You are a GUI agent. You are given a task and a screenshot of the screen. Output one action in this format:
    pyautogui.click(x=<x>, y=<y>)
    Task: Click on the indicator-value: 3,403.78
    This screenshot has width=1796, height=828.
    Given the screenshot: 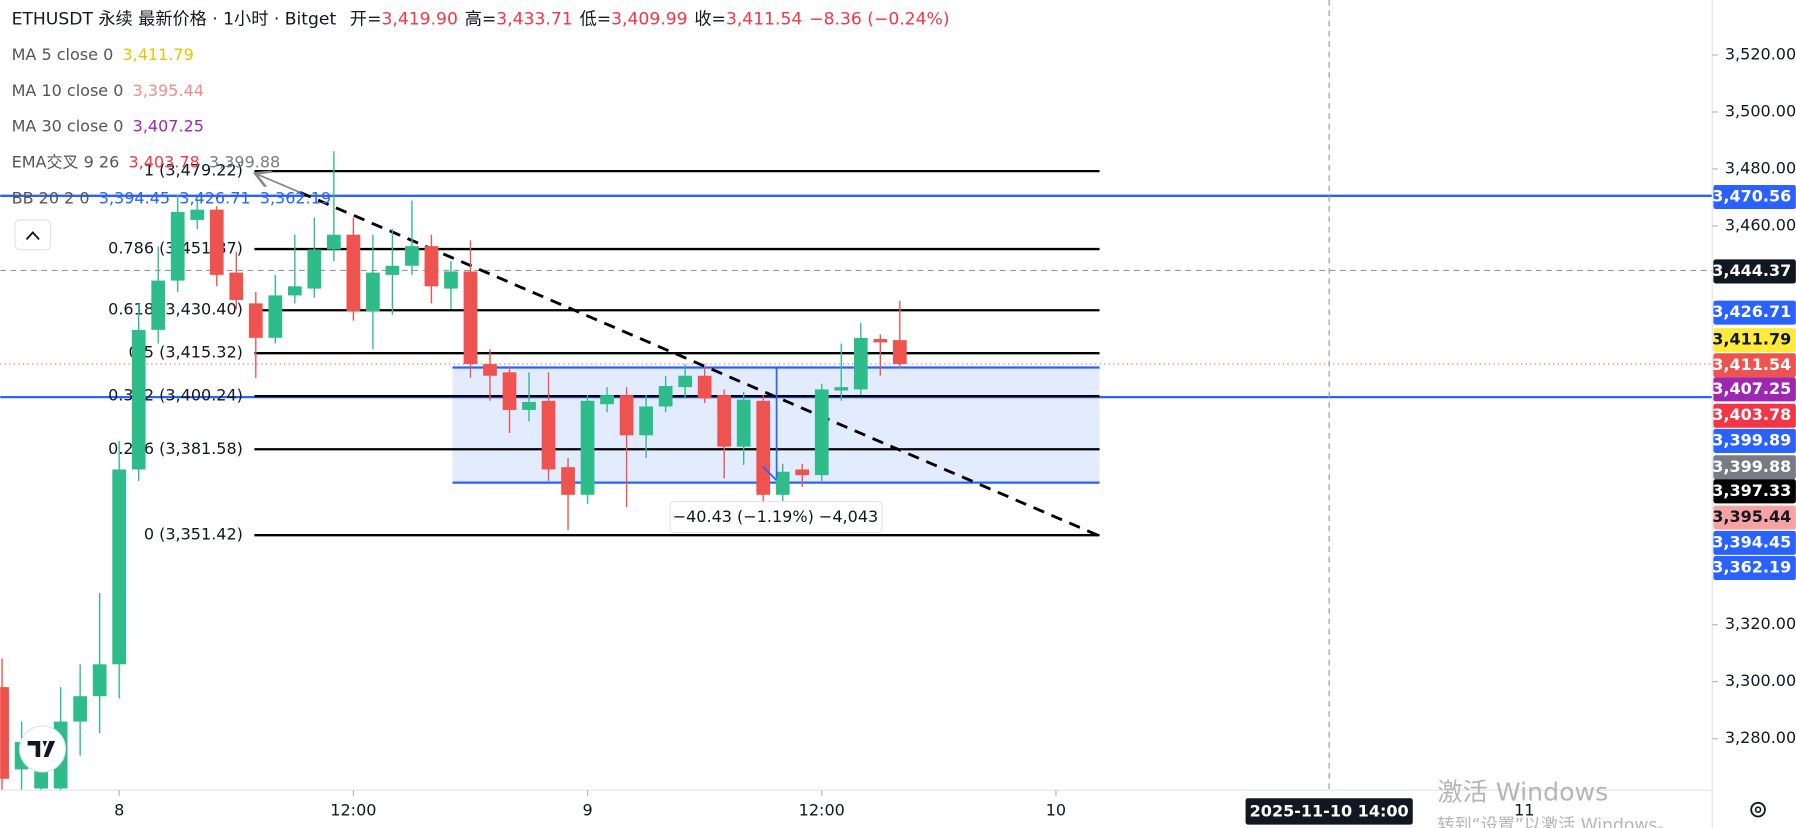 What is the action you would take?
    pyautogui.click(x=163, y=161)
    